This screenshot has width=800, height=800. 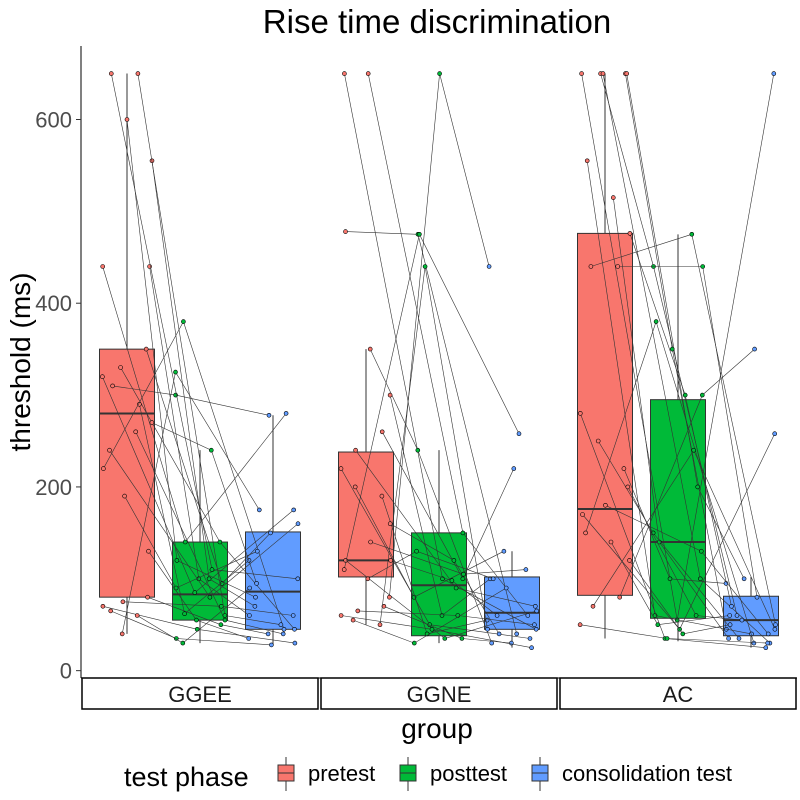 What do you see at coordinates (186, 777) in the screenshot?
I see `legend-title: test phase` at bounding box center [186, 777].